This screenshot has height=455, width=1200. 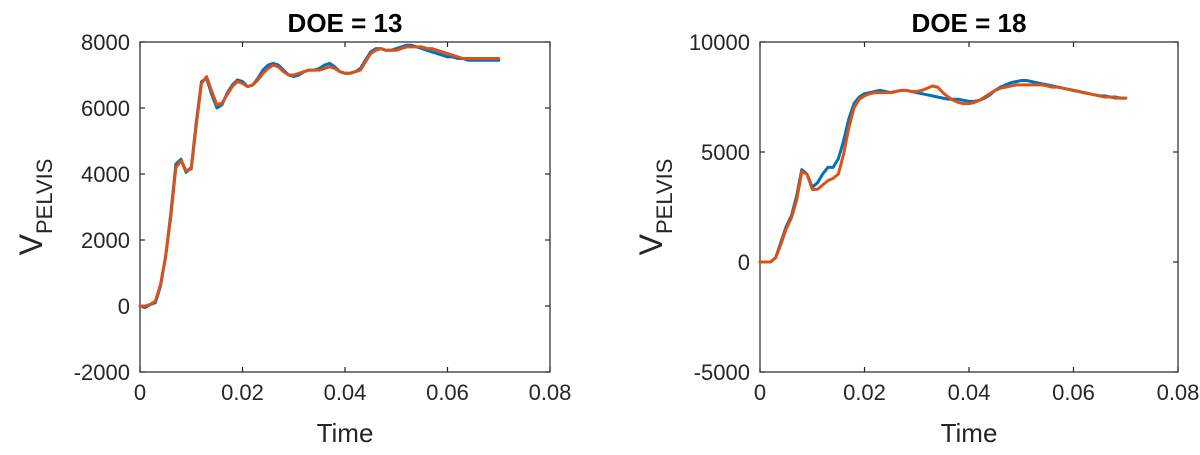 I want to click on chart-title: DOE = 13, so click(x=345, y=23).